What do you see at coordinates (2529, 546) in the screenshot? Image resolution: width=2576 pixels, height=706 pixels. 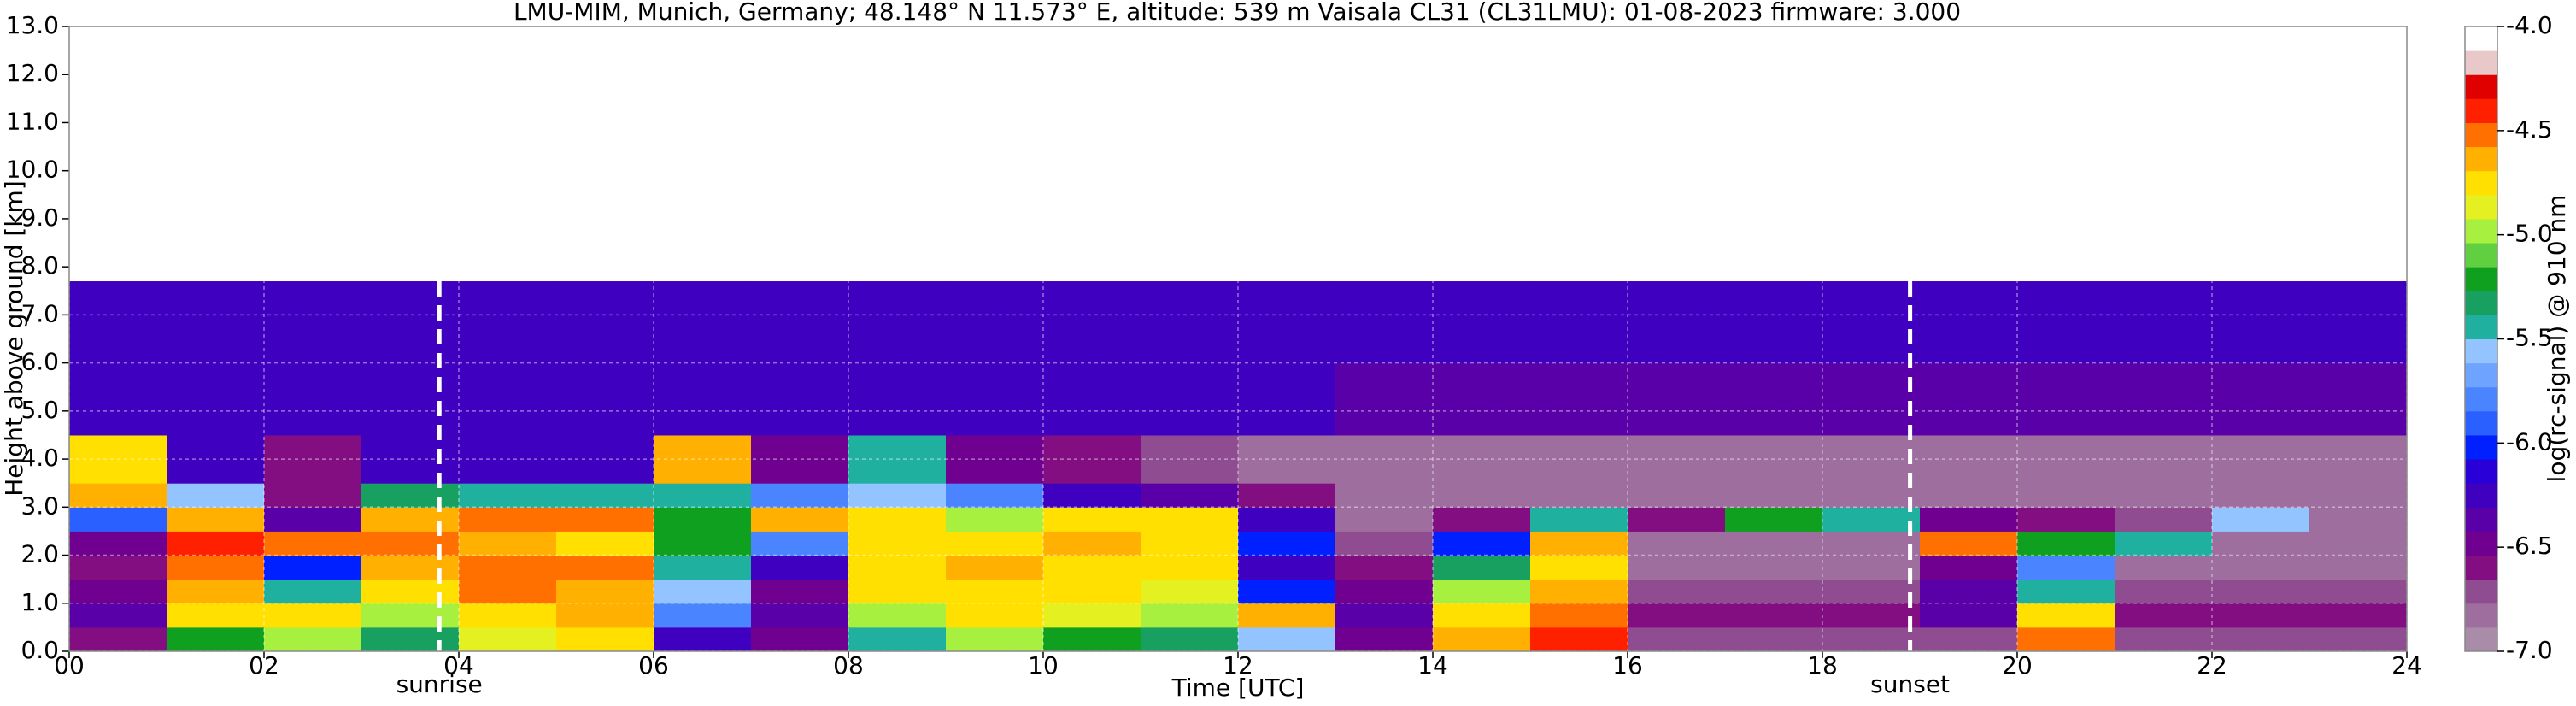 I see `colorbar-tick-label: -6.5` at bounding box center [2529, 546].